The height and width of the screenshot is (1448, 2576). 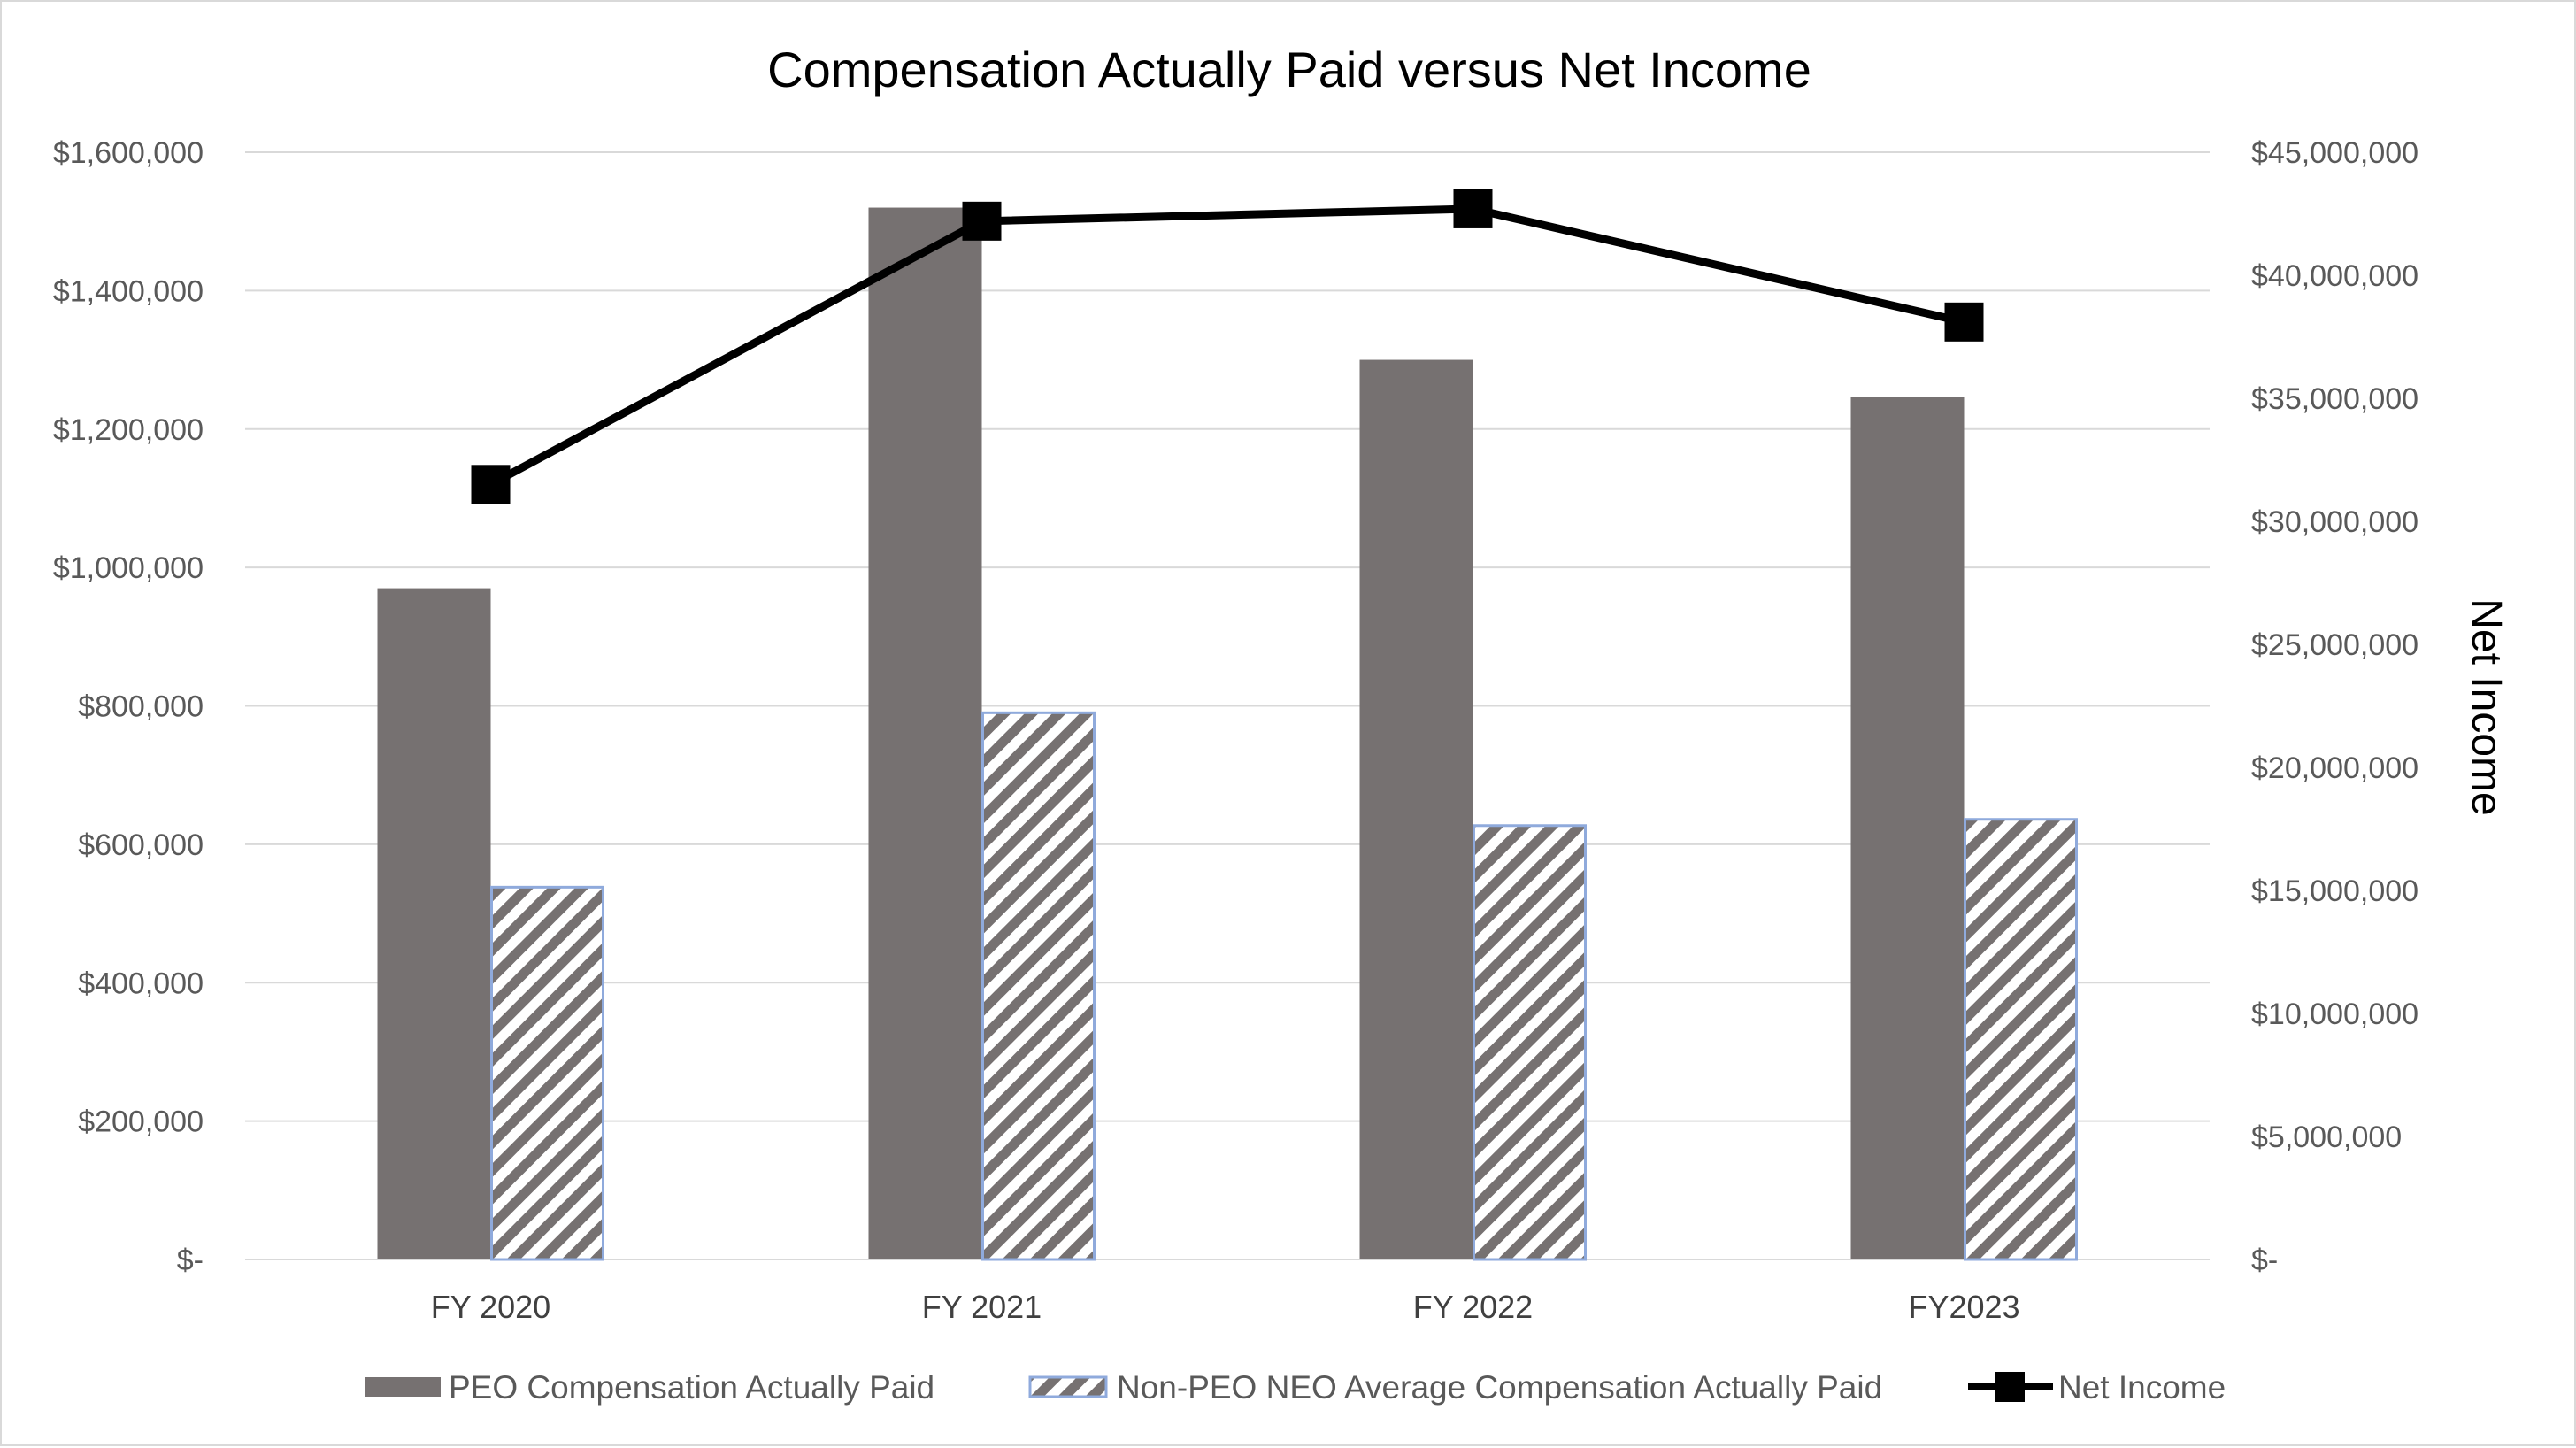 I want to click on right-tick-label: $45,000,000, so click(x=2334, y=153).